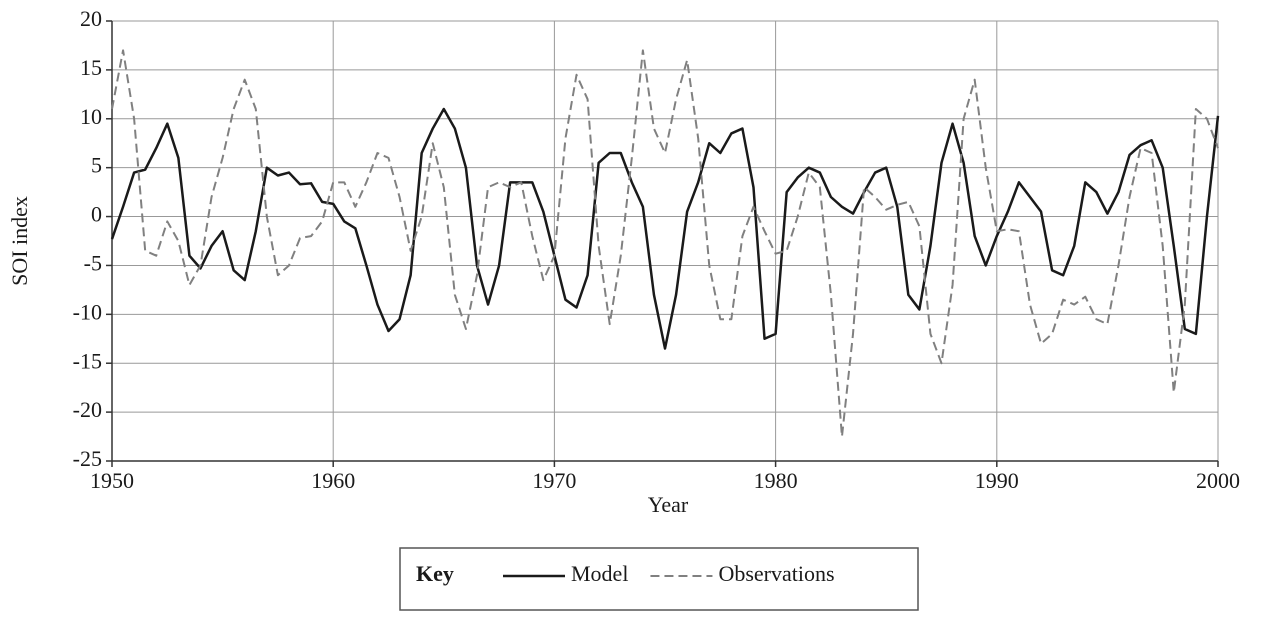 The width and height of the screenshot is (1263, 630). Describe the element at coordinates (997, 480) in the screenshot. I see `x-tick-label: 1990` at that location.